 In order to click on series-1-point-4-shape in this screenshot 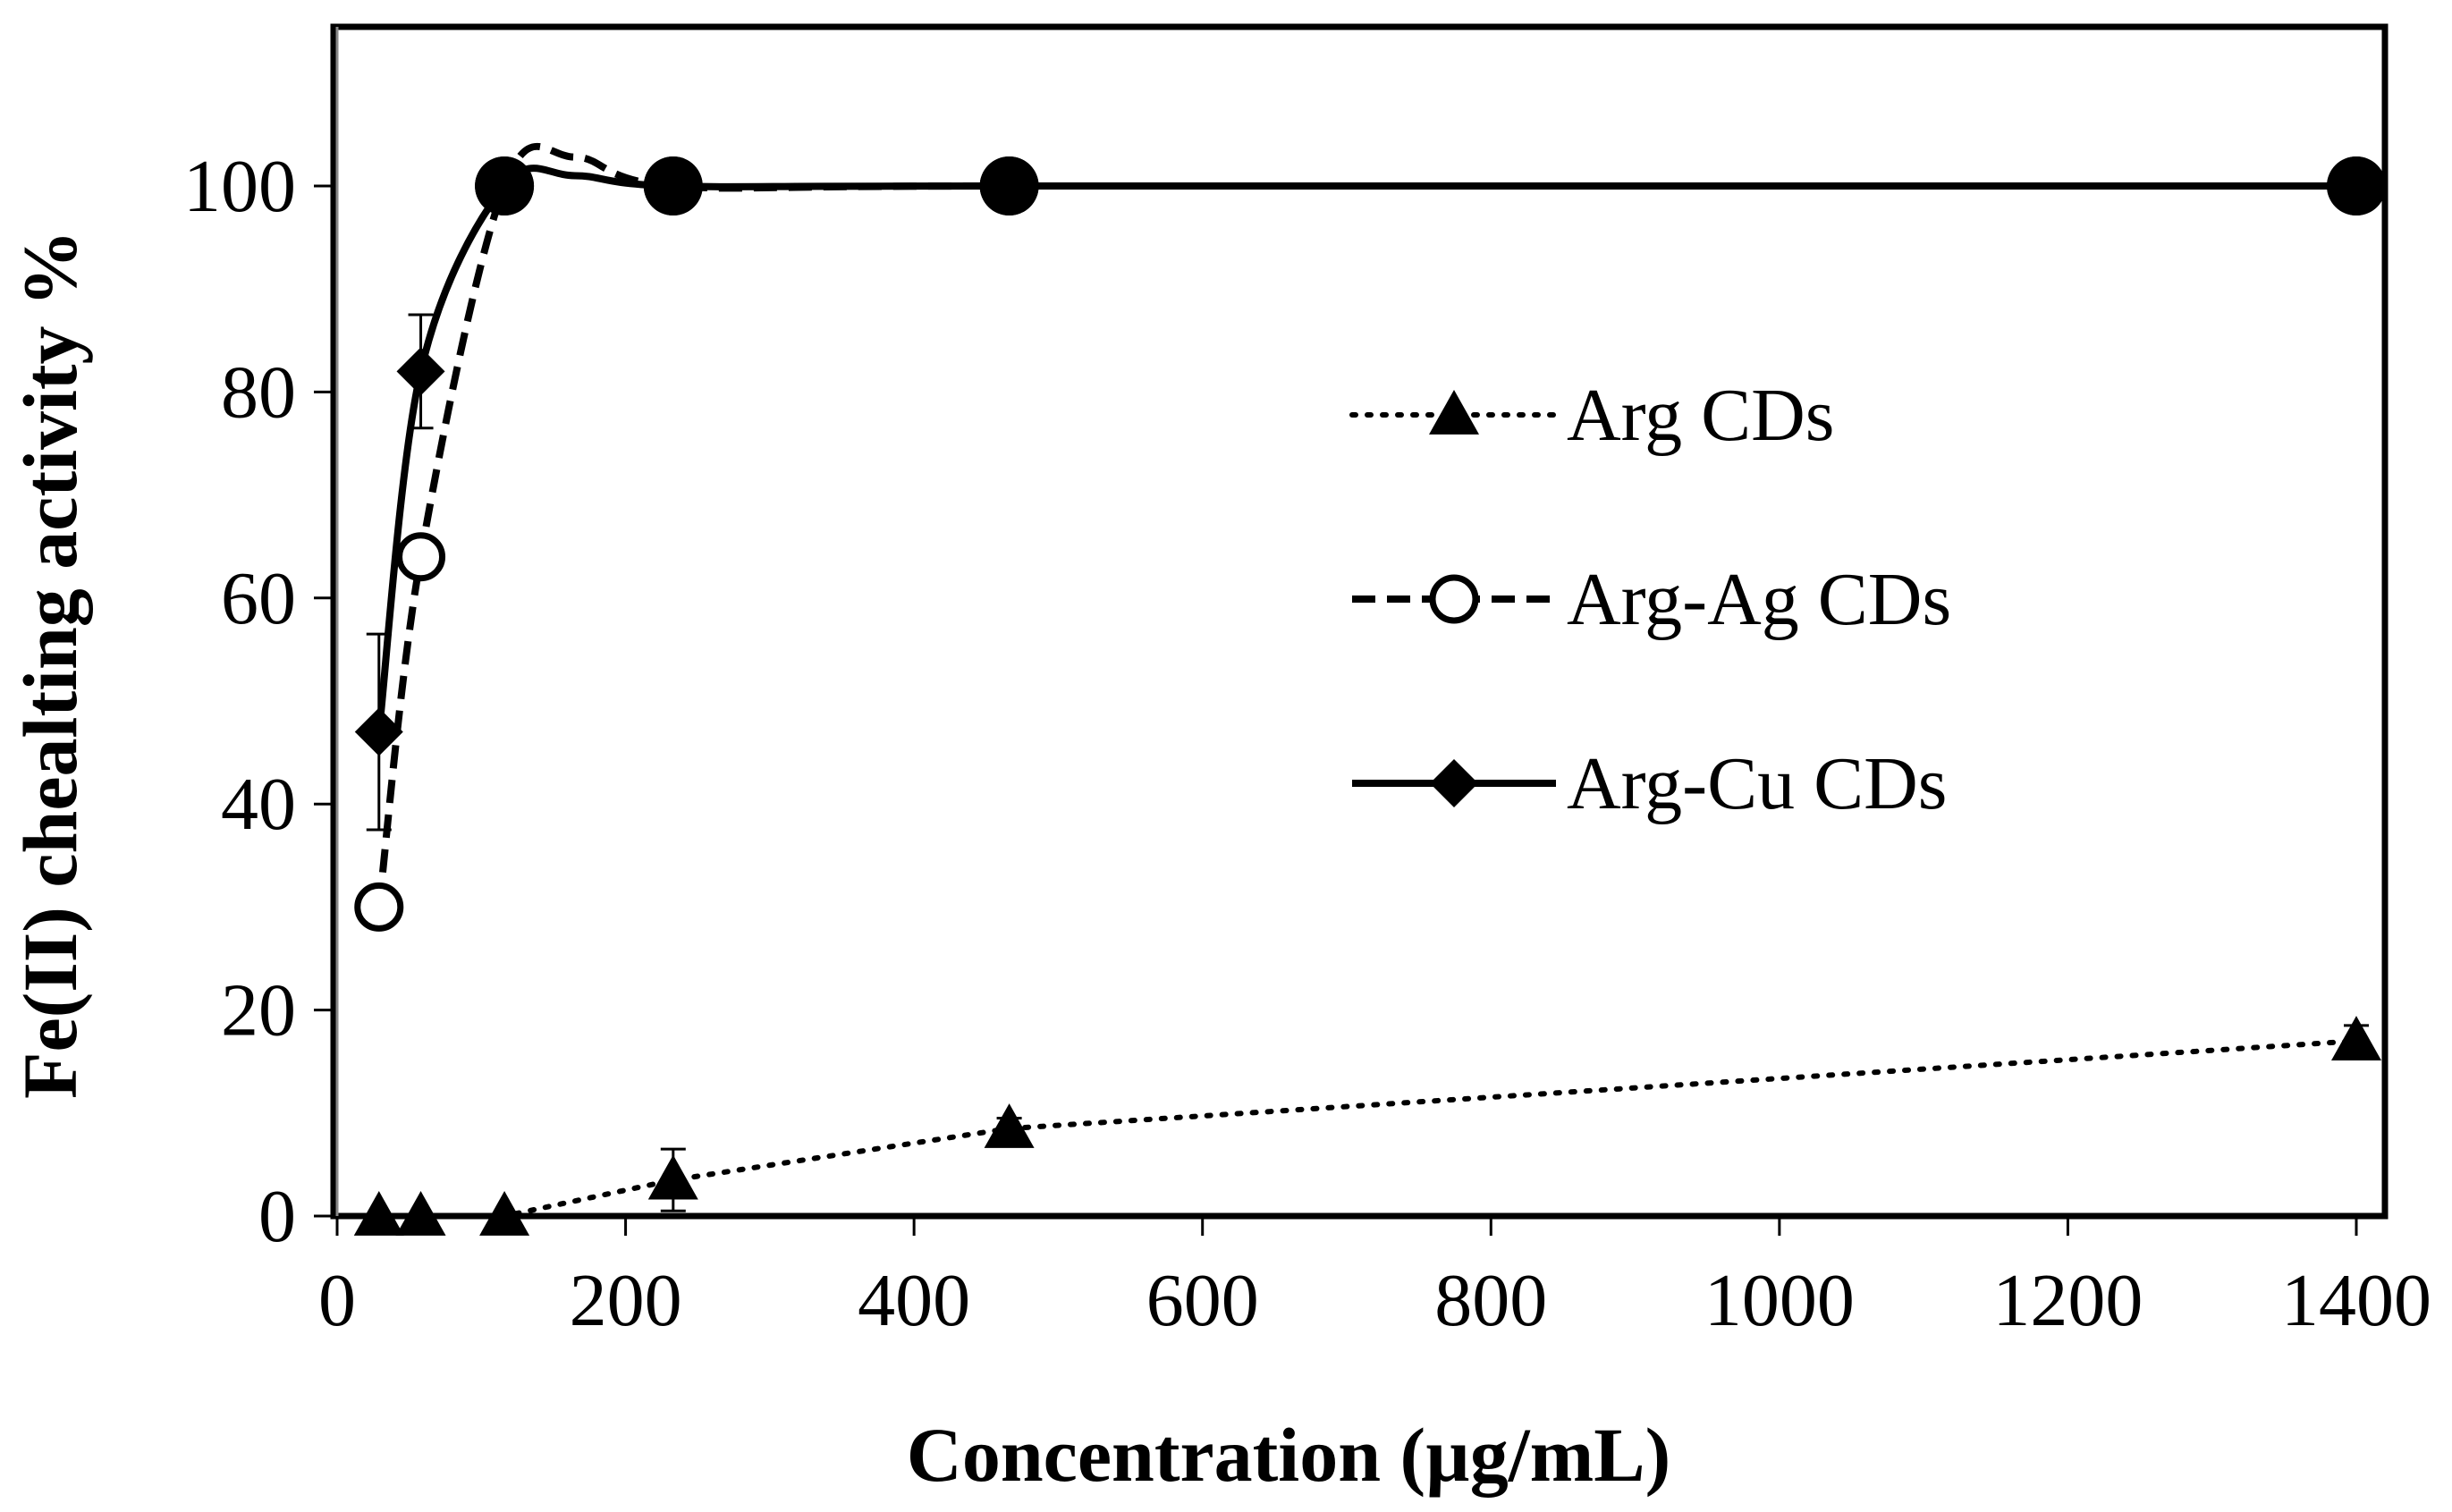, I will do `click(672, 1177)`.